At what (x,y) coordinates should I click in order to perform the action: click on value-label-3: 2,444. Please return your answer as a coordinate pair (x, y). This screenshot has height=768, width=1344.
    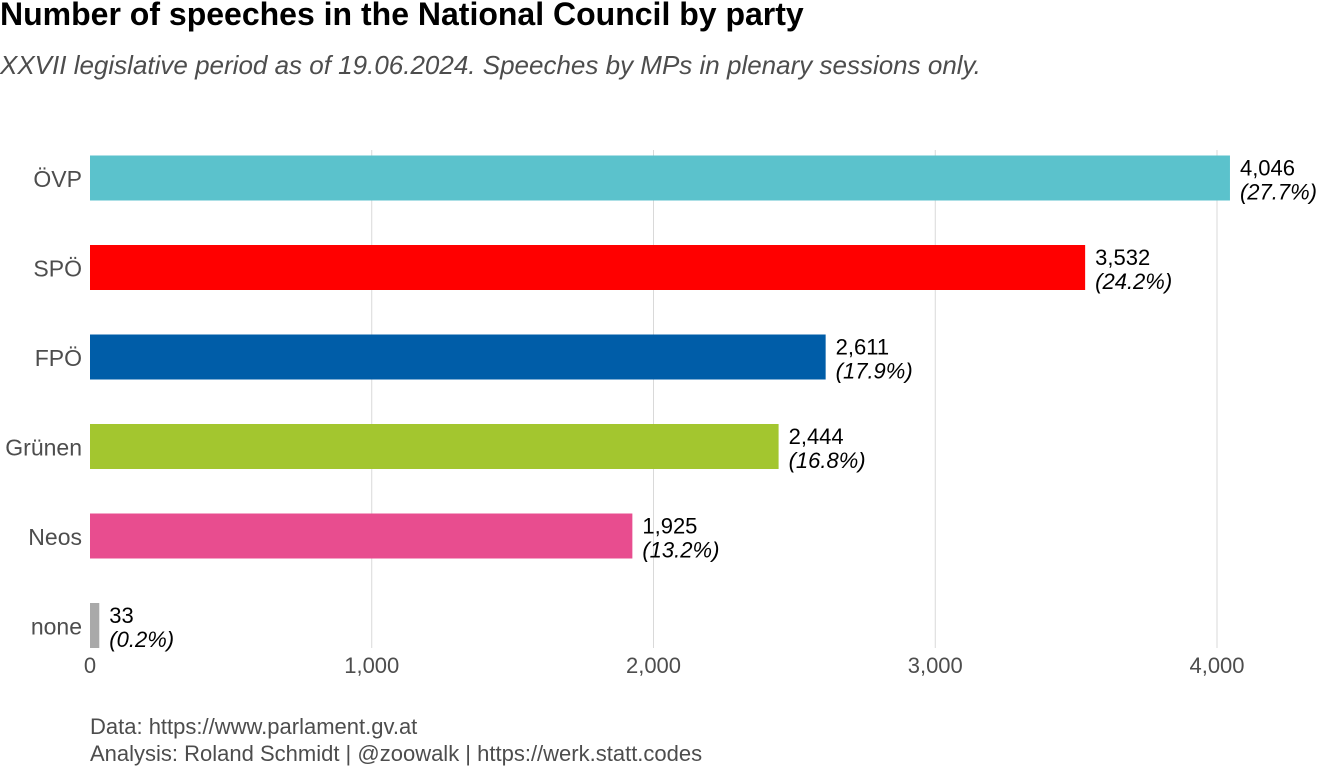
    Looking at the image, I should click on (816, 436).